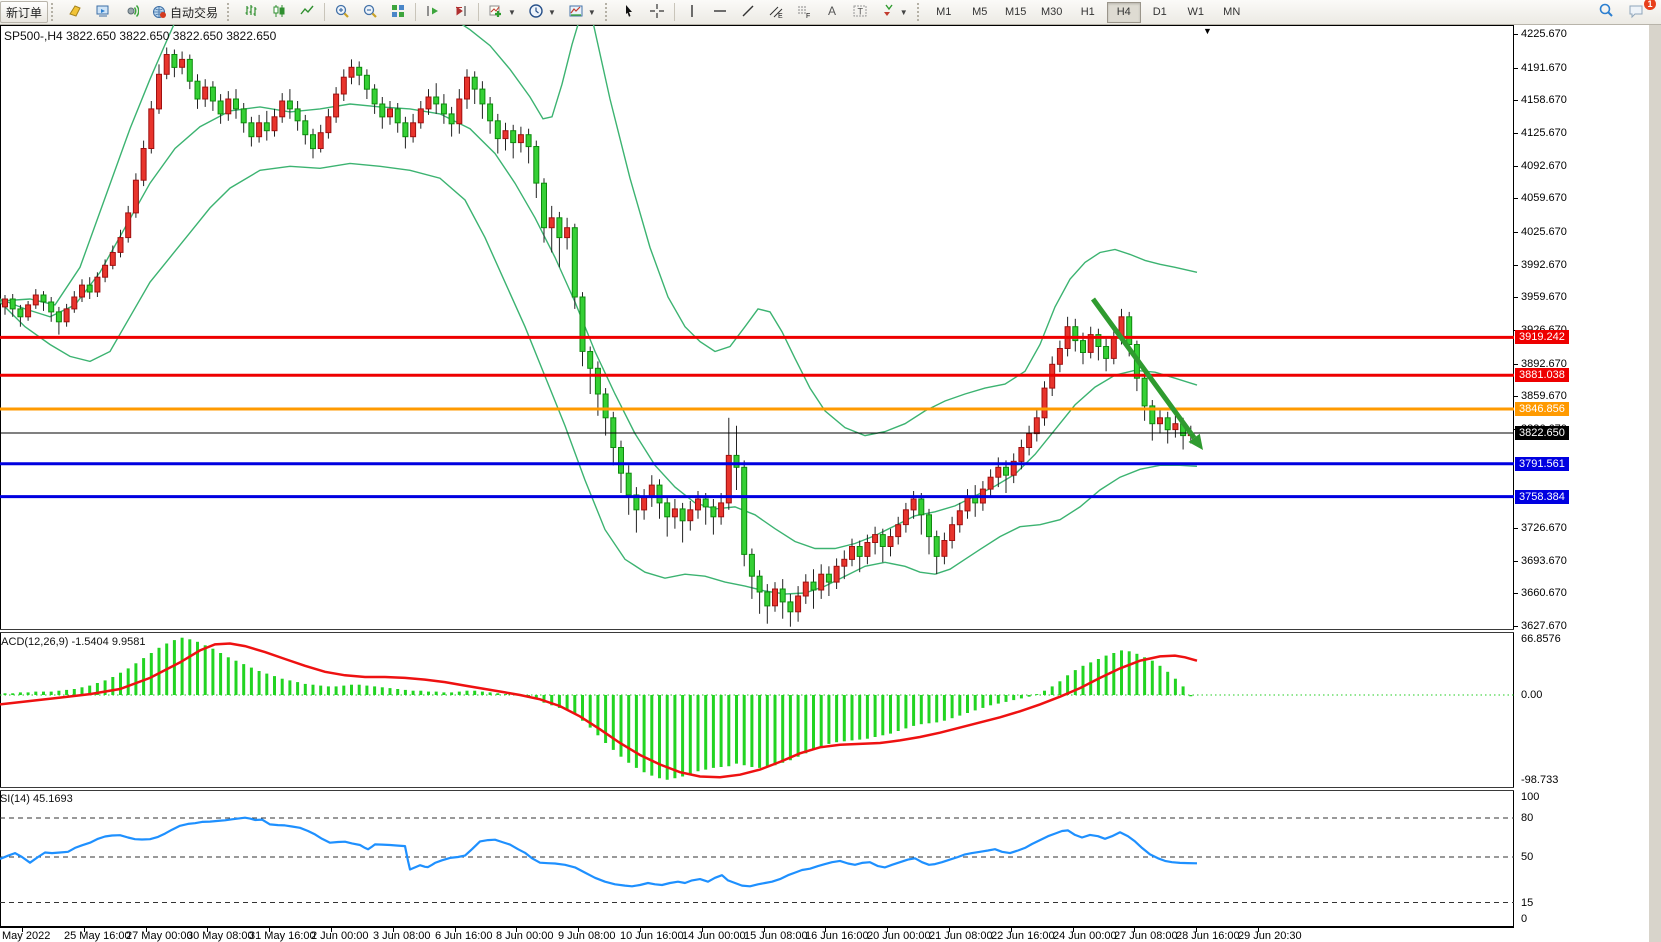  What do you see at coordinates (860, 12) in the screenshot?
I see `text-label-button: T` at bounding box center [860, 12].